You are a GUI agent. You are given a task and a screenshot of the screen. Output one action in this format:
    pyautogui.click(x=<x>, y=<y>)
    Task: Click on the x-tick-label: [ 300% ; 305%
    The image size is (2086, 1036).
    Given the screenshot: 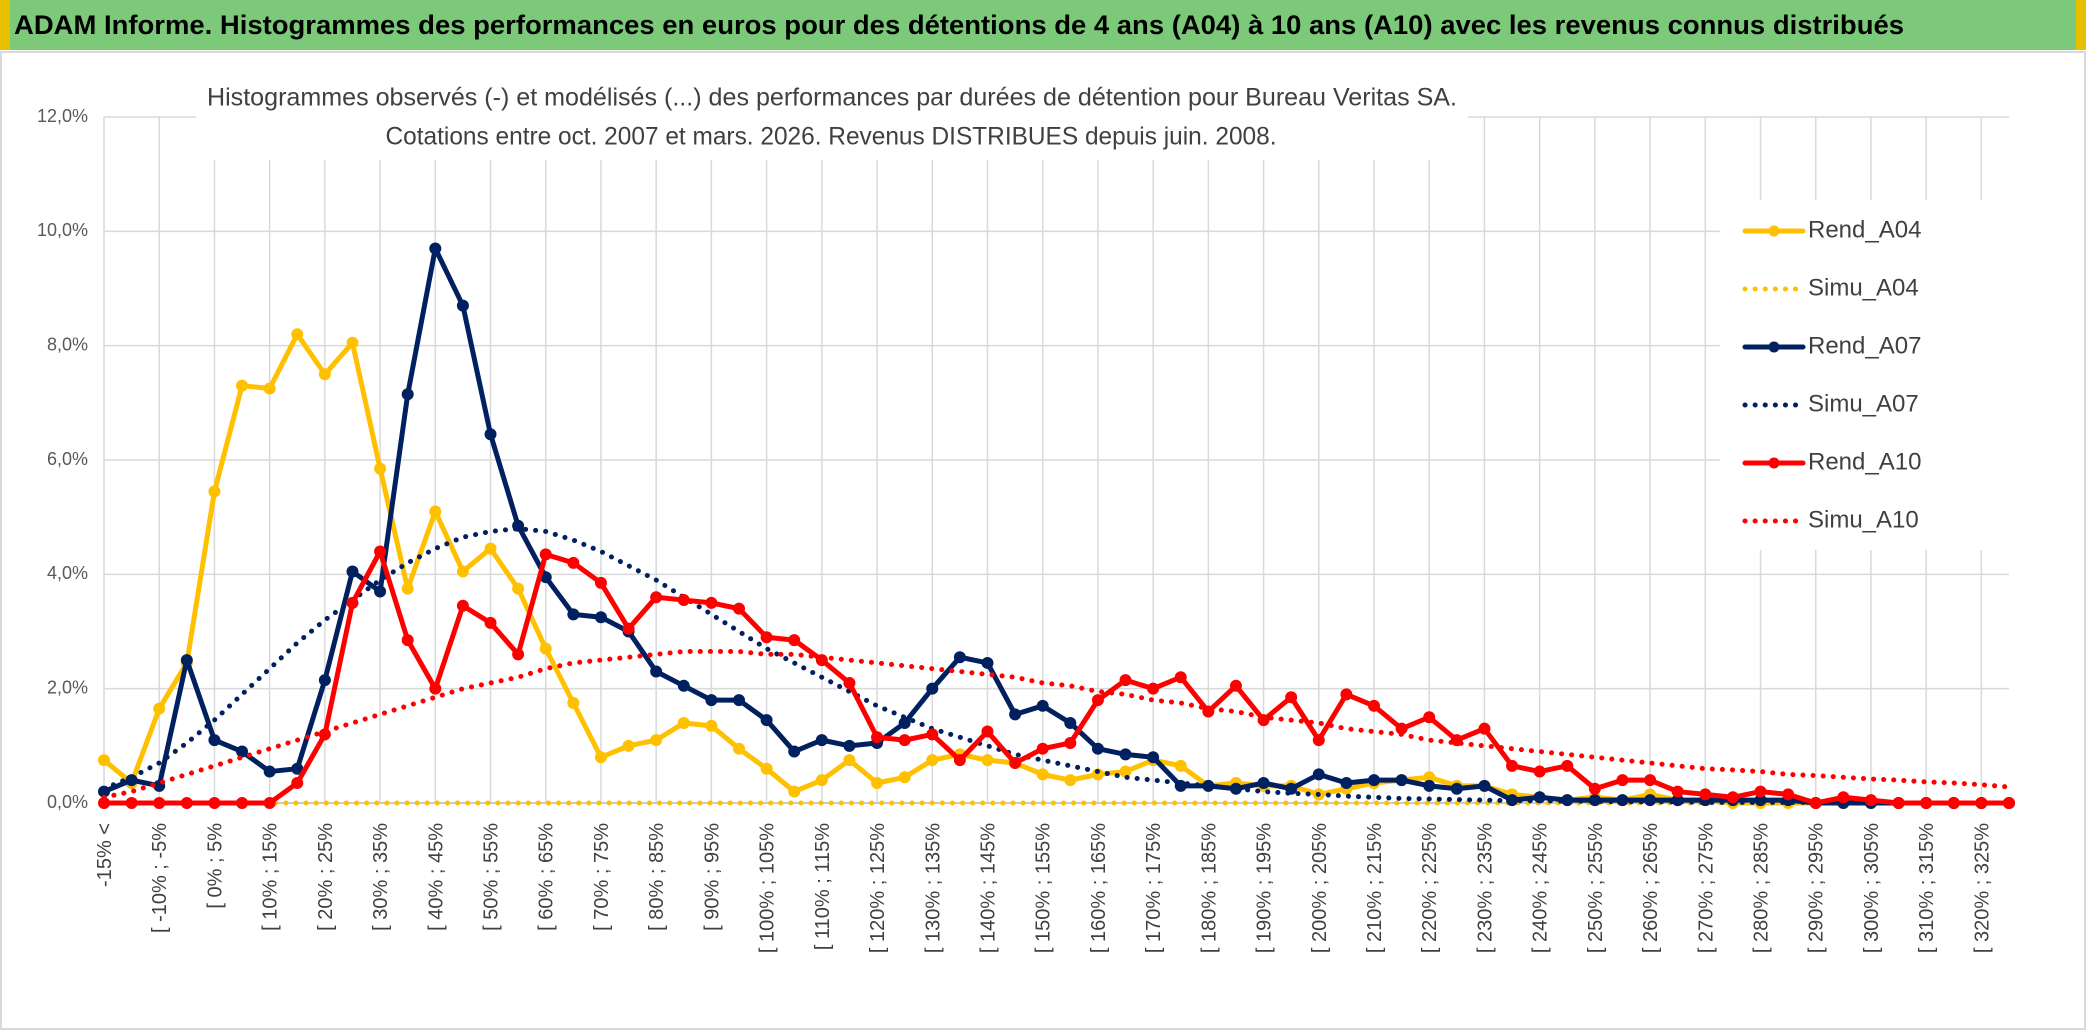 What is the action you would take?
    pyautogui.click(x=1872, y=888)
    